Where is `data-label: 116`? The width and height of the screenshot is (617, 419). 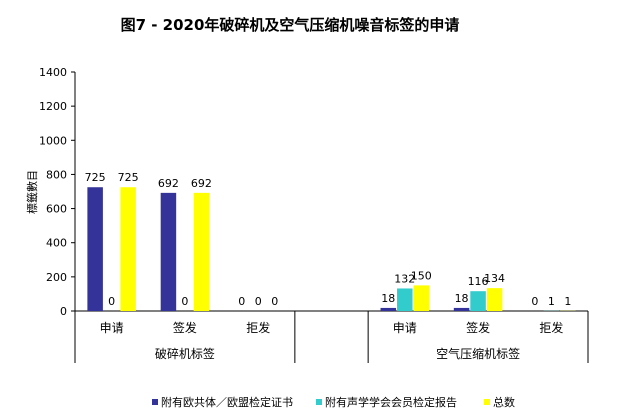 data-label: 116 is located at coordinates (478, 281).